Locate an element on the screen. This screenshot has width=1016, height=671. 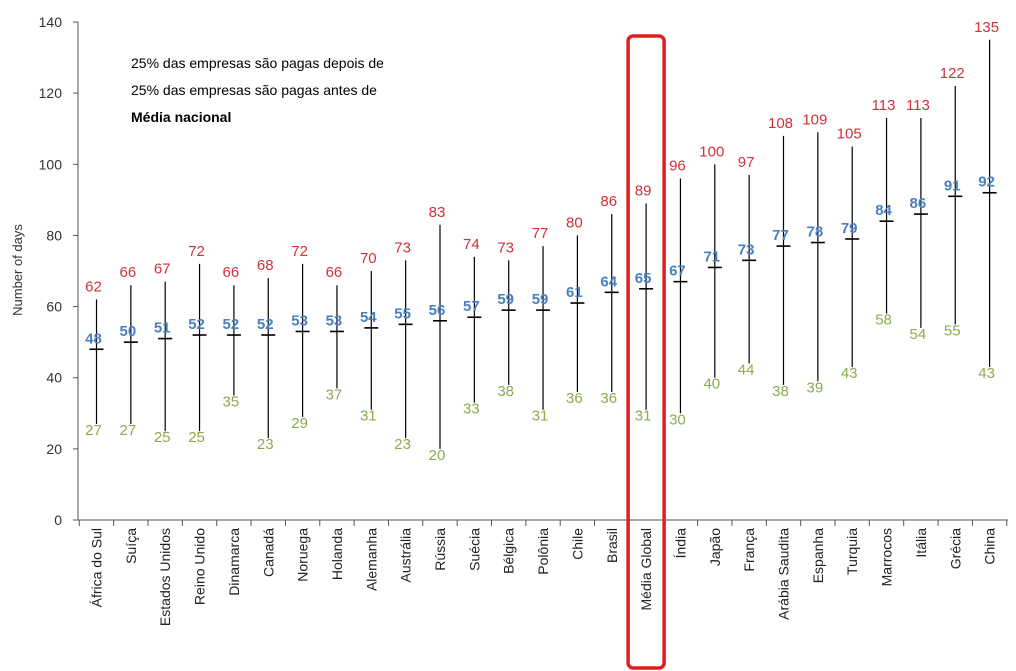
upper-value-label: 83 is located at coordinates (437, 212).